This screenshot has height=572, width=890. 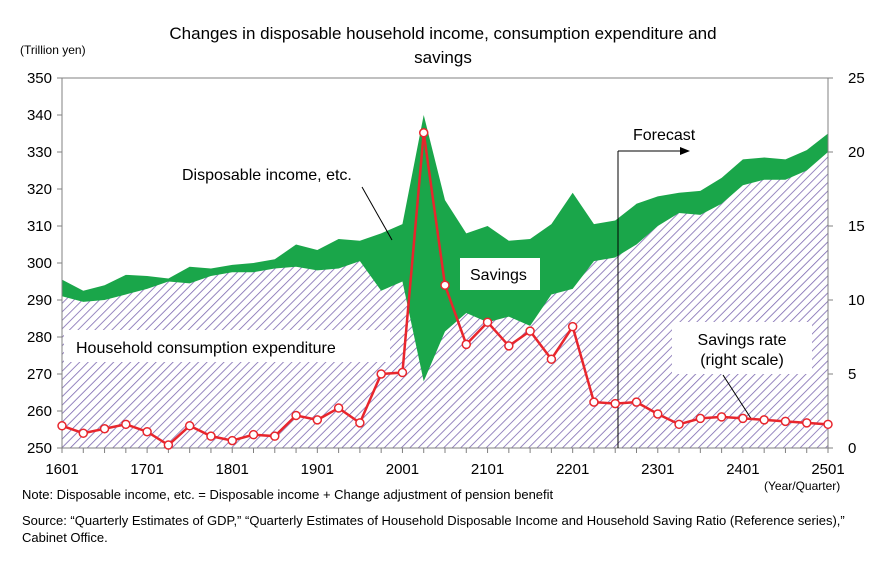 I want to click on left-tick-label: 350, so click(x=39, y=78).